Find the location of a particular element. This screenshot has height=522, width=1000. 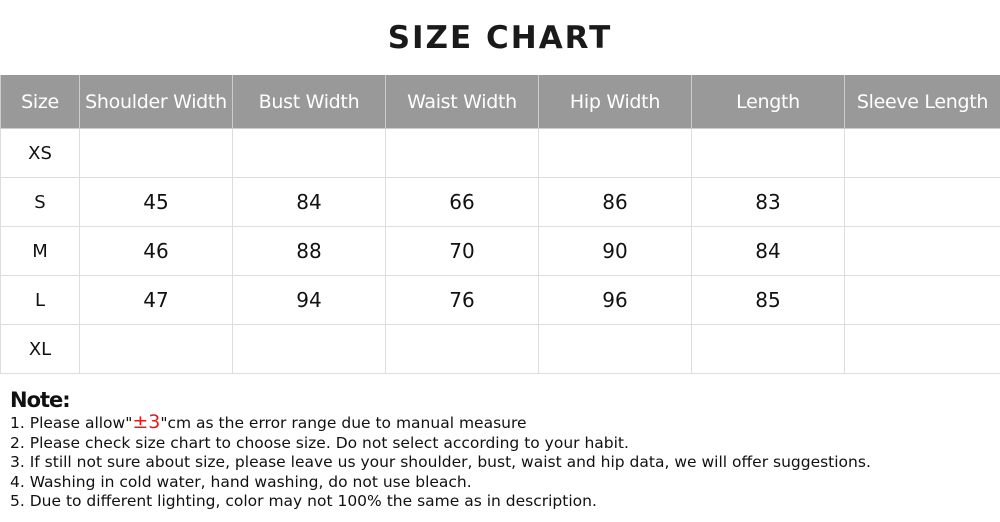

page-title: SIZE CHART is located at coordinates (500, 38).